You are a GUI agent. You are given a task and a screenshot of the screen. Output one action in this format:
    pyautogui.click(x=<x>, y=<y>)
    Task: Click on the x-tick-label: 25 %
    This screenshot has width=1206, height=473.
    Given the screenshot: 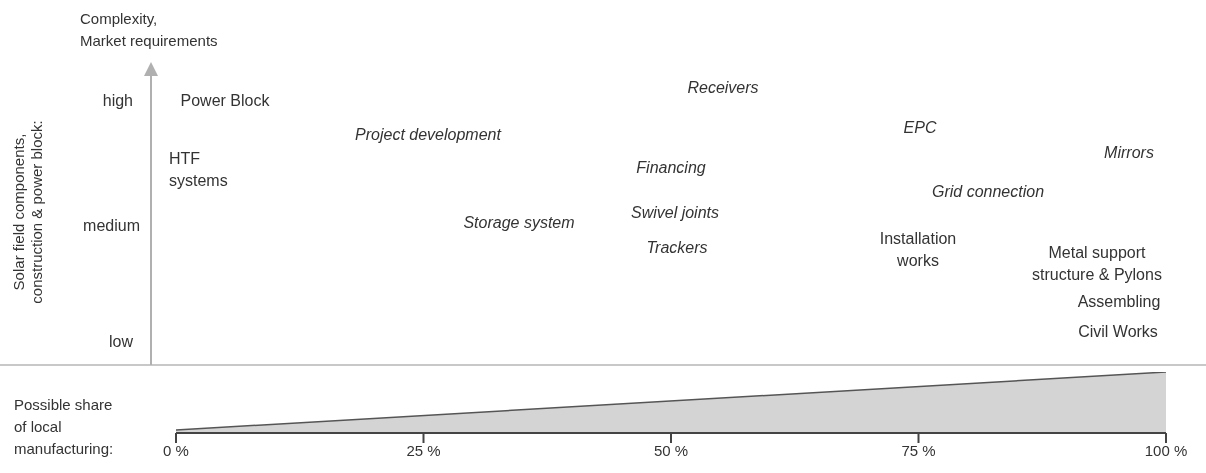 What is the action you would take?
    pyautogui.click(x=423, y=450)
    